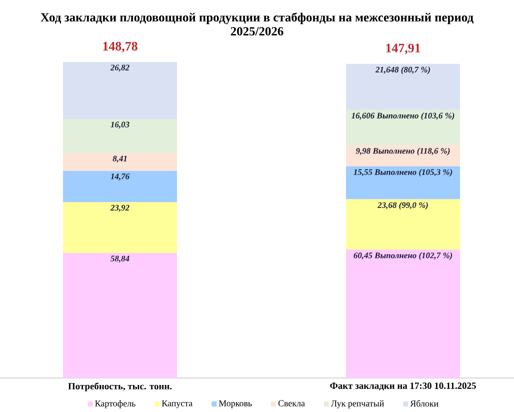 The height and width of the screenshot is (412, 514). What do you see at coordinates (291, 403) in the screenshot?
I see `legend-label: Свекла` at bounding box center [291, 403].